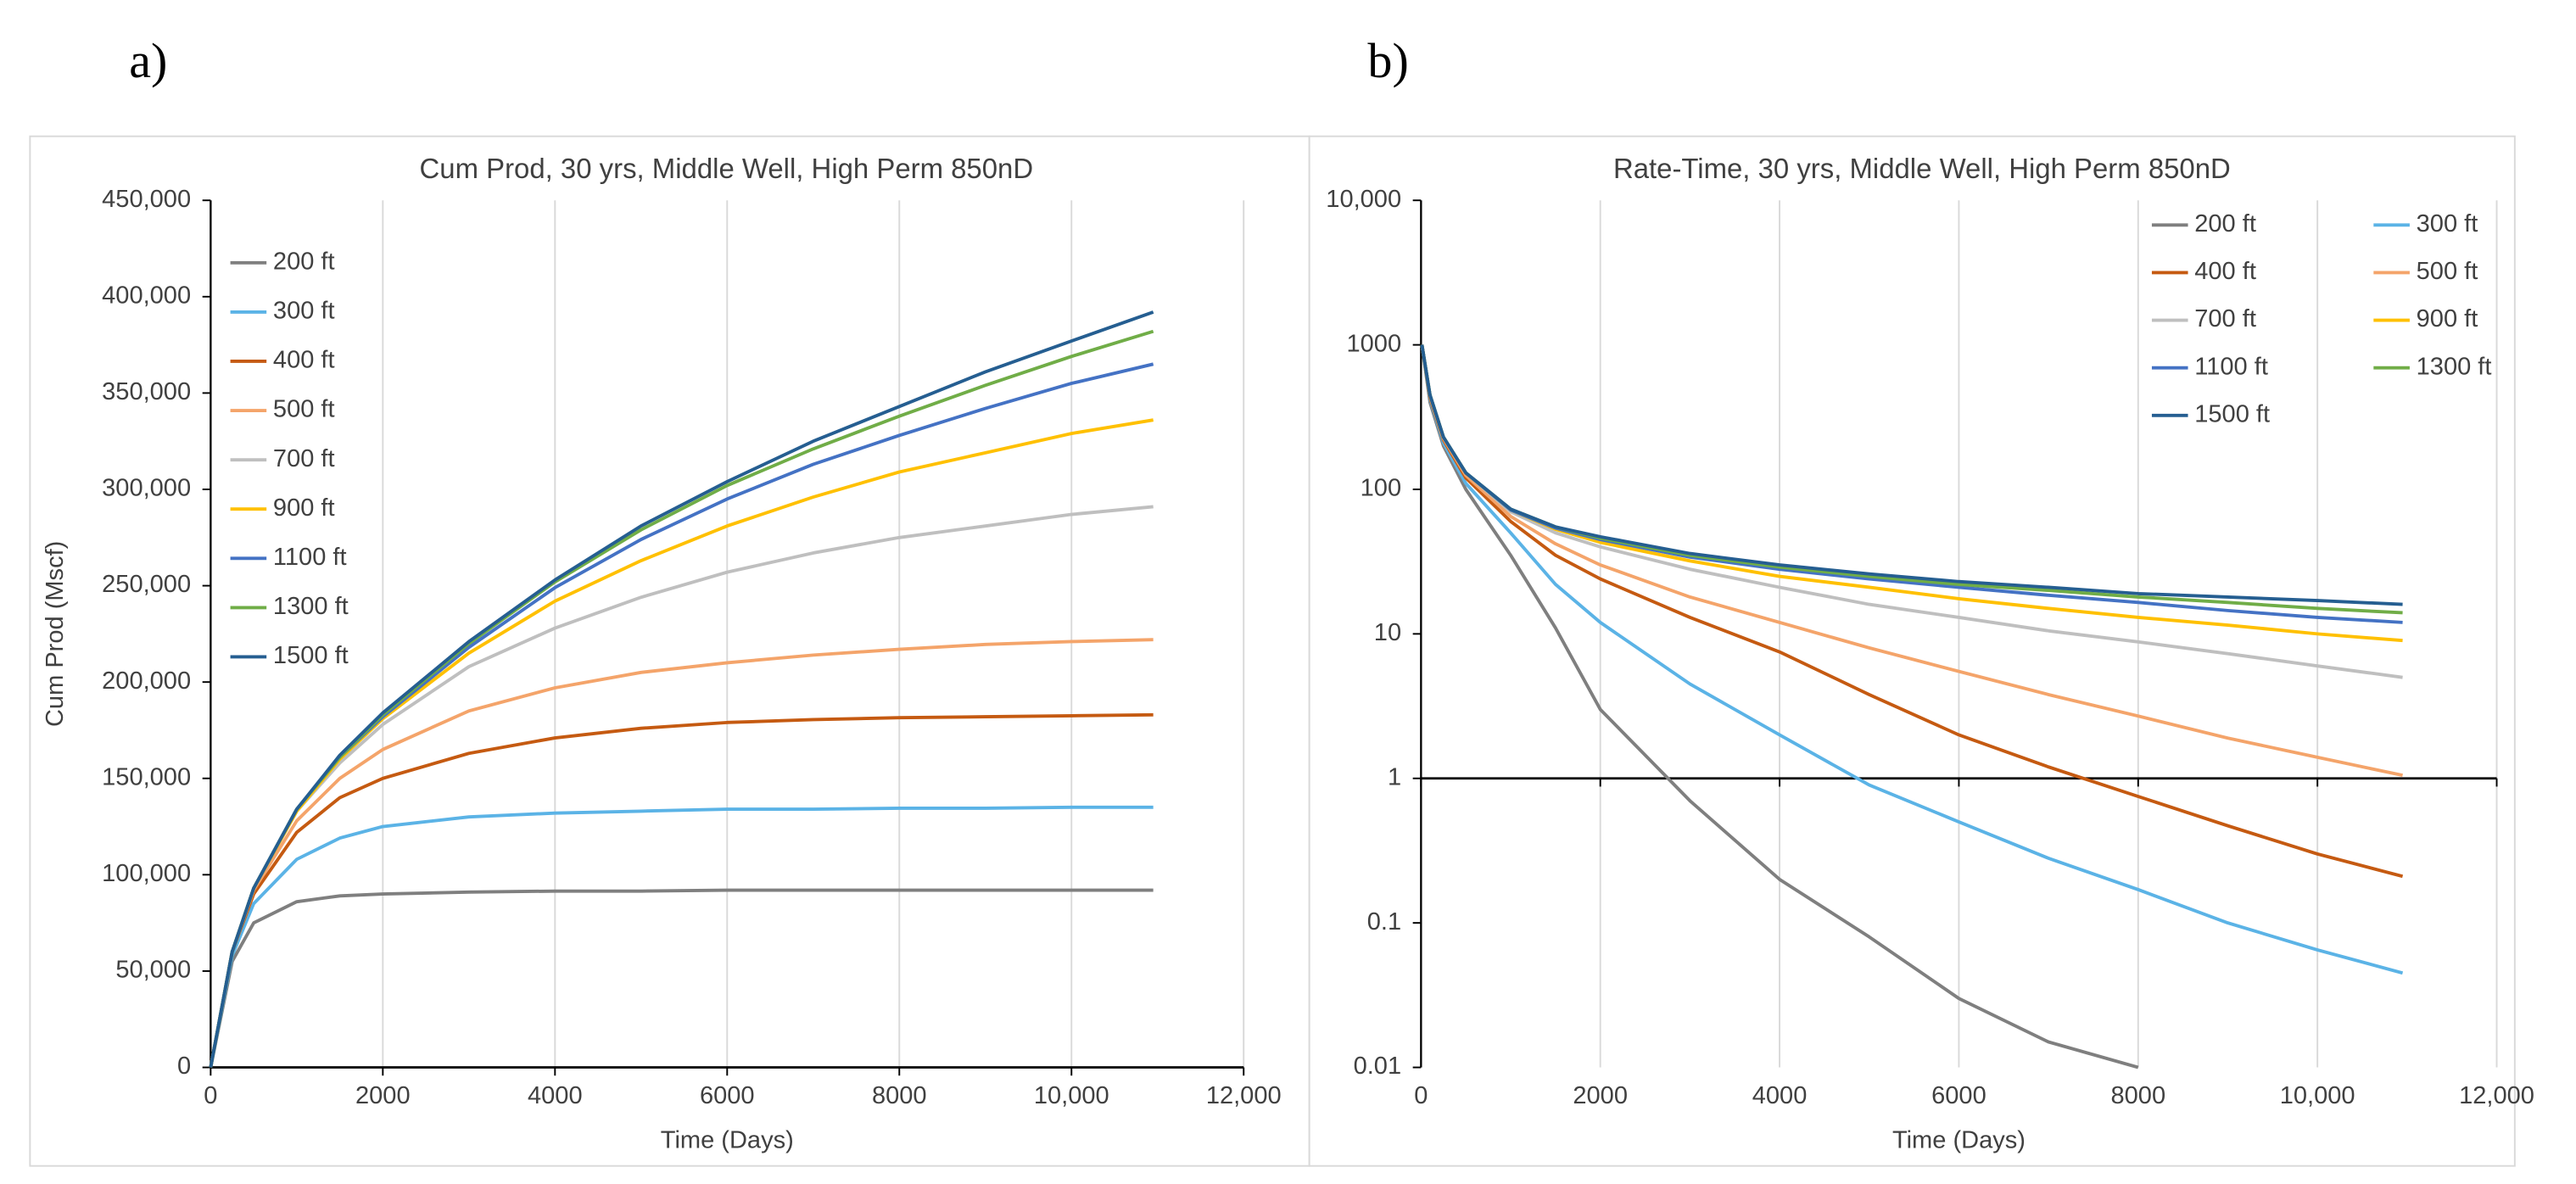 Image resolution: width=2576 pixels, height=1184 pixels. I want to click on y-tick-label: 250,000, so click(146, 584).